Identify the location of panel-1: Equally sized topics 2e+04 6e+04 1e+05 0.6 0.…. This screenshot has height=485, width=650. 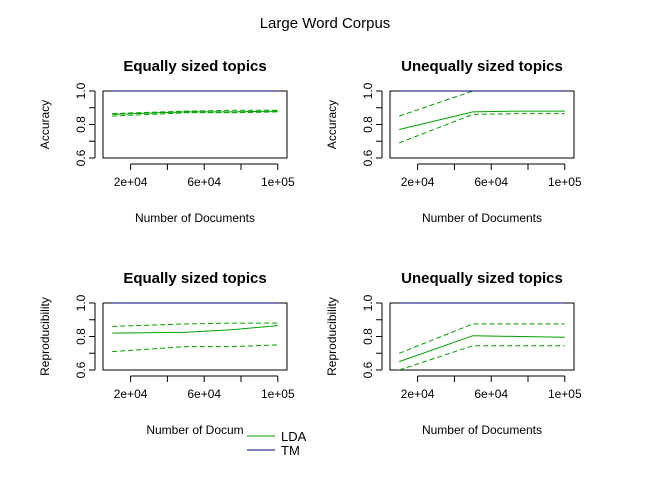
(166, 141).